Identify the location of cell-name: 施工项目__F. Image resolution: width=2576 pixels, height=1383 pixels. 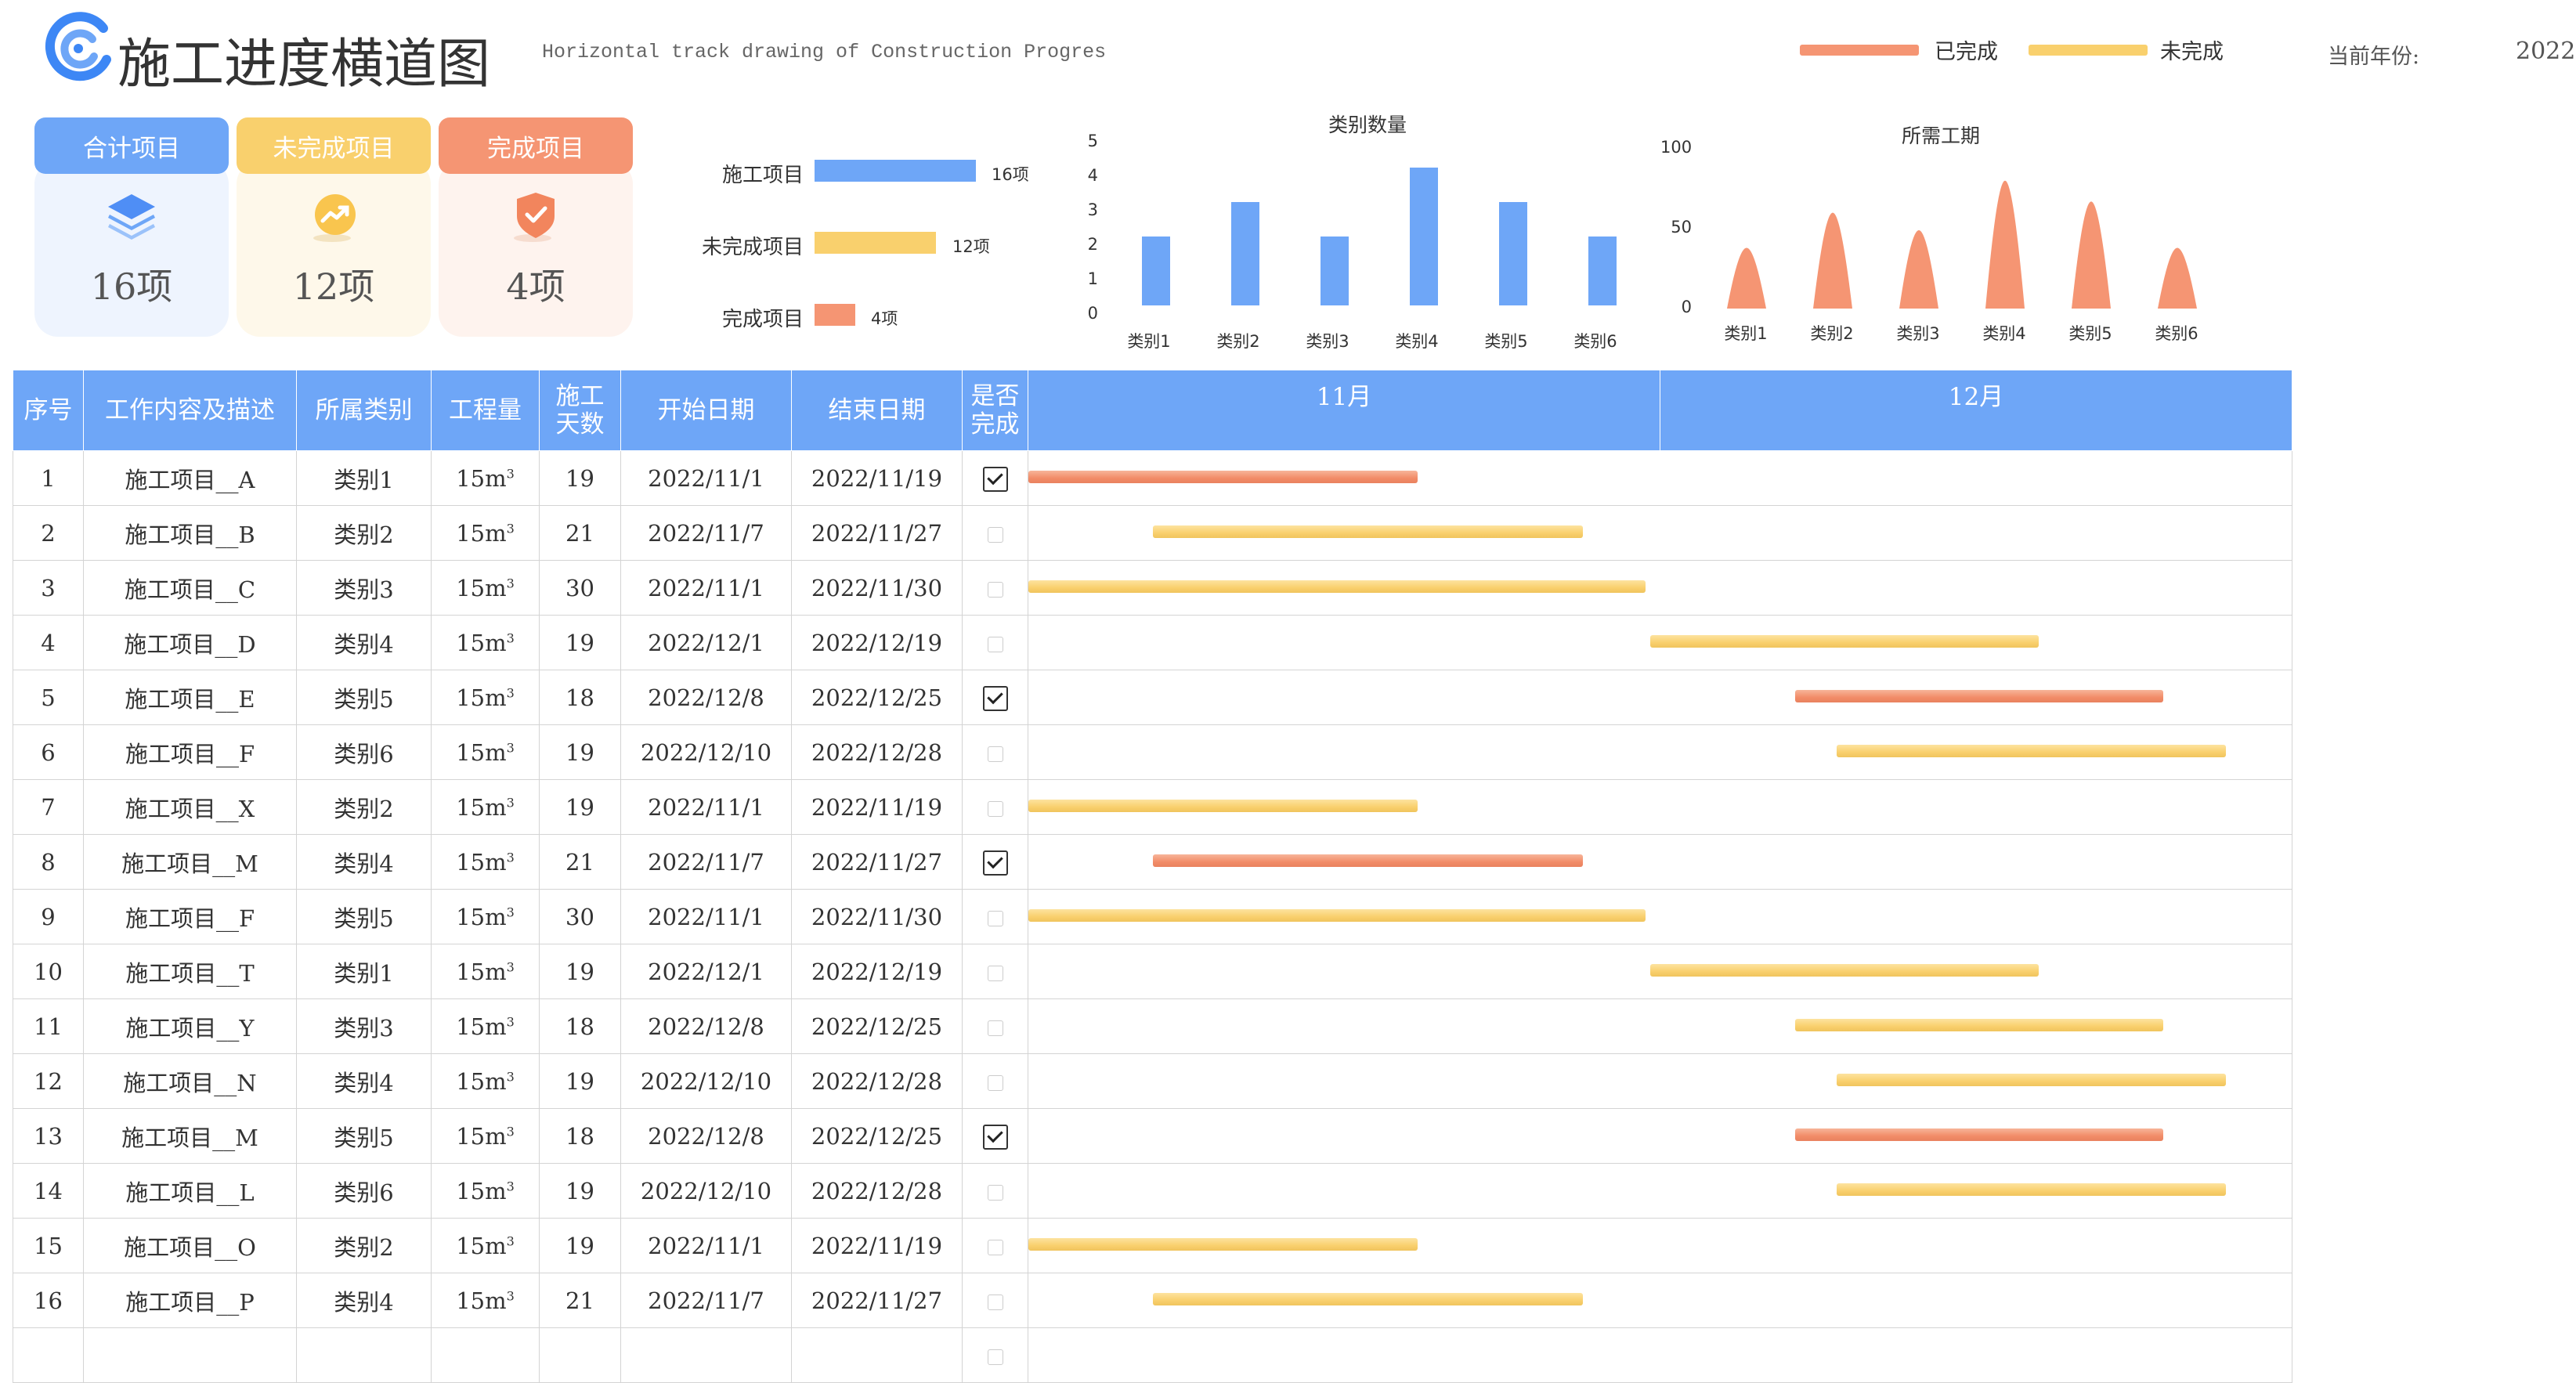
(190, 916).